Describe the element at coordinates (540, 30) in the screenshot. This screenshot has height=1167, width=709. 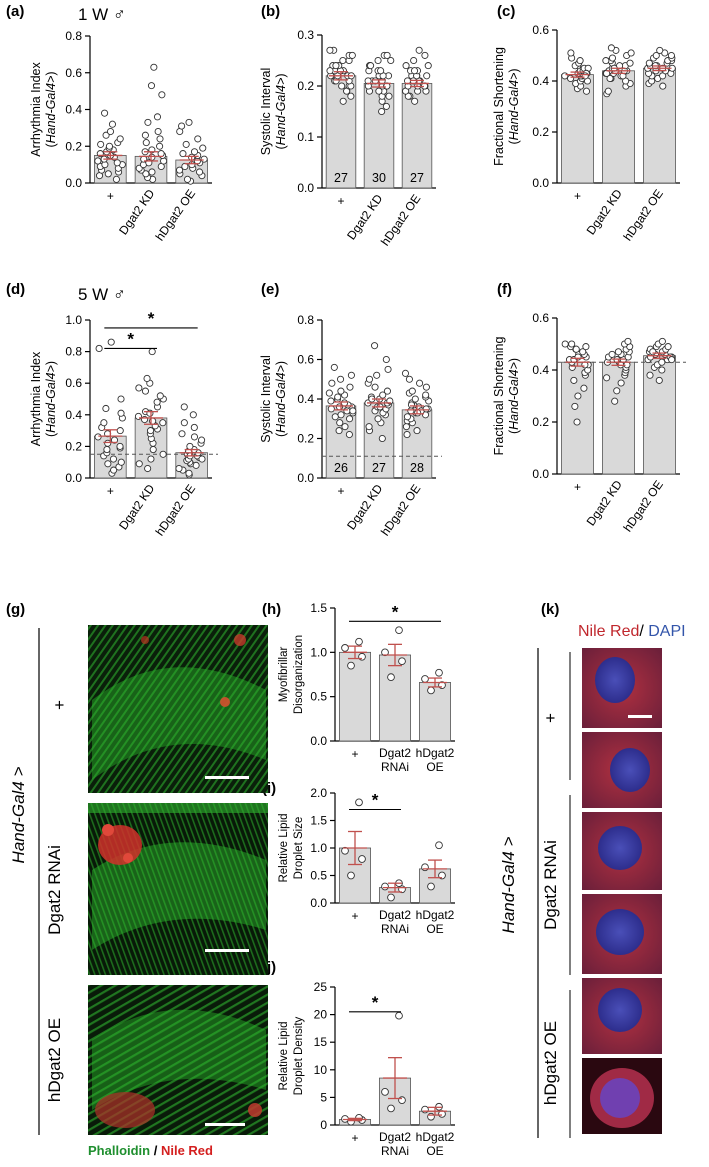
I see `y-tick-label-c-3: 0.6` at that location.